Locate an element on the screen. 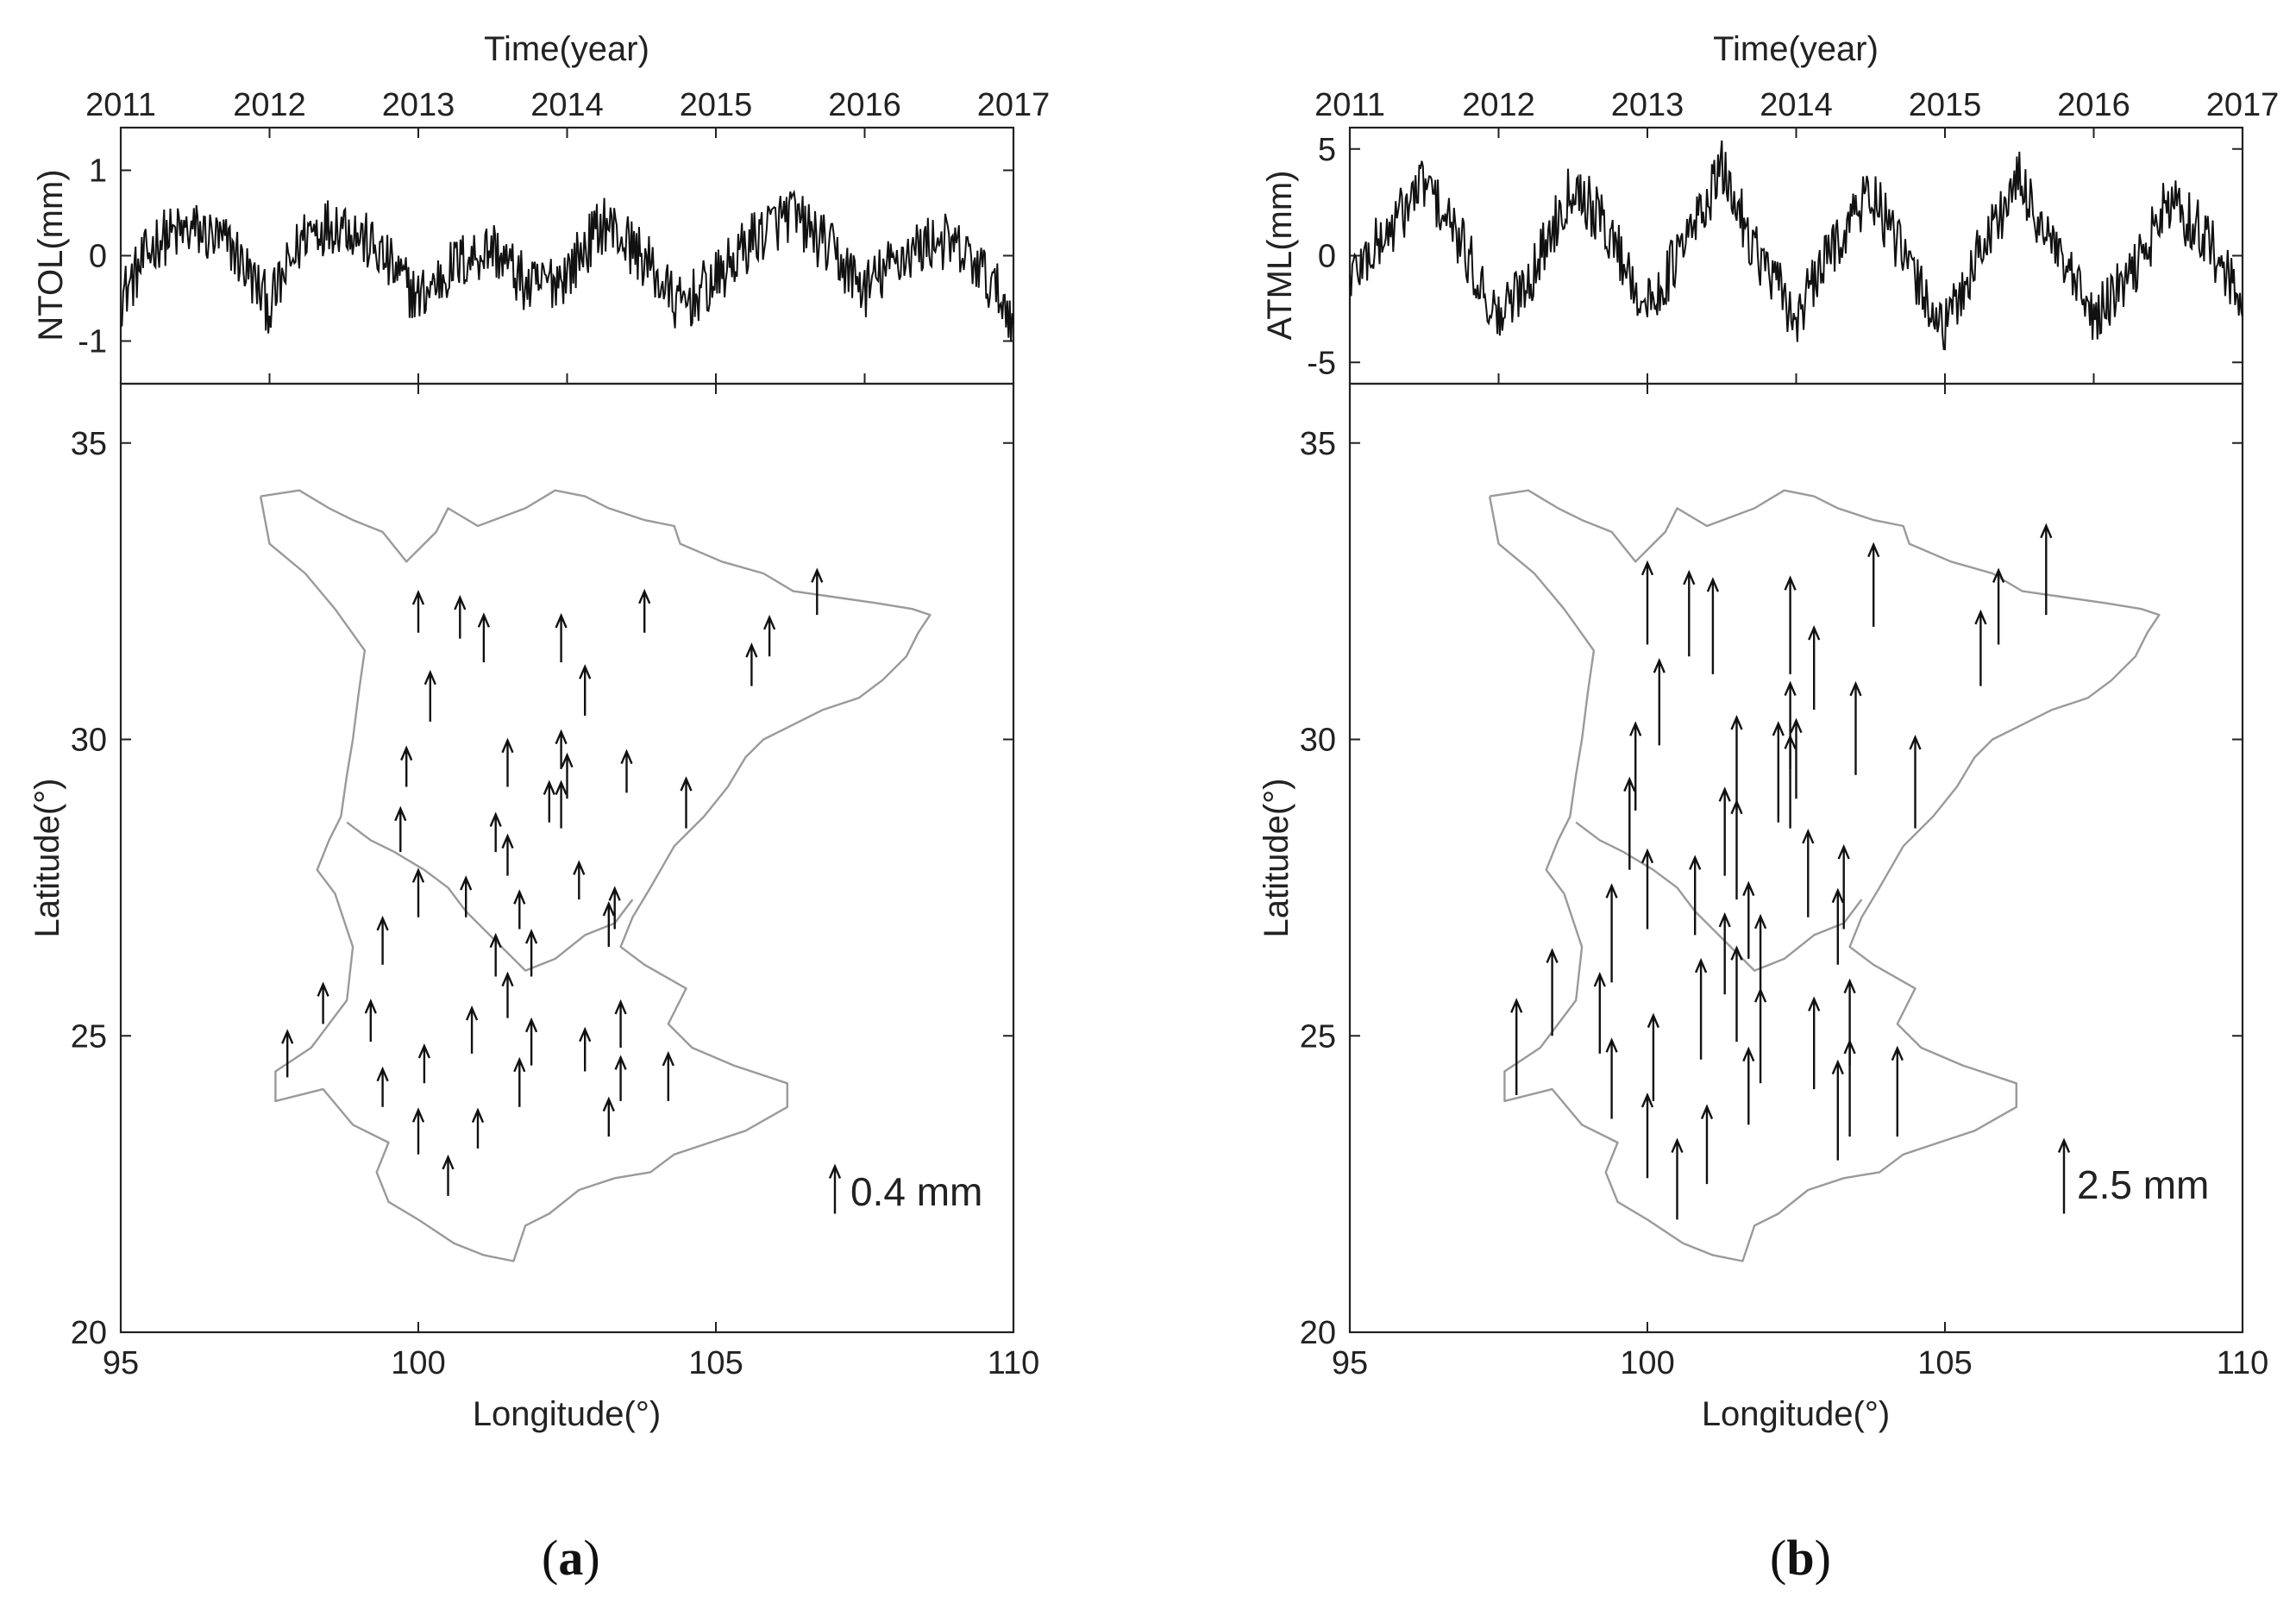  map-a-xtick-label-95: 95 is located at coordinates (121, 1363).